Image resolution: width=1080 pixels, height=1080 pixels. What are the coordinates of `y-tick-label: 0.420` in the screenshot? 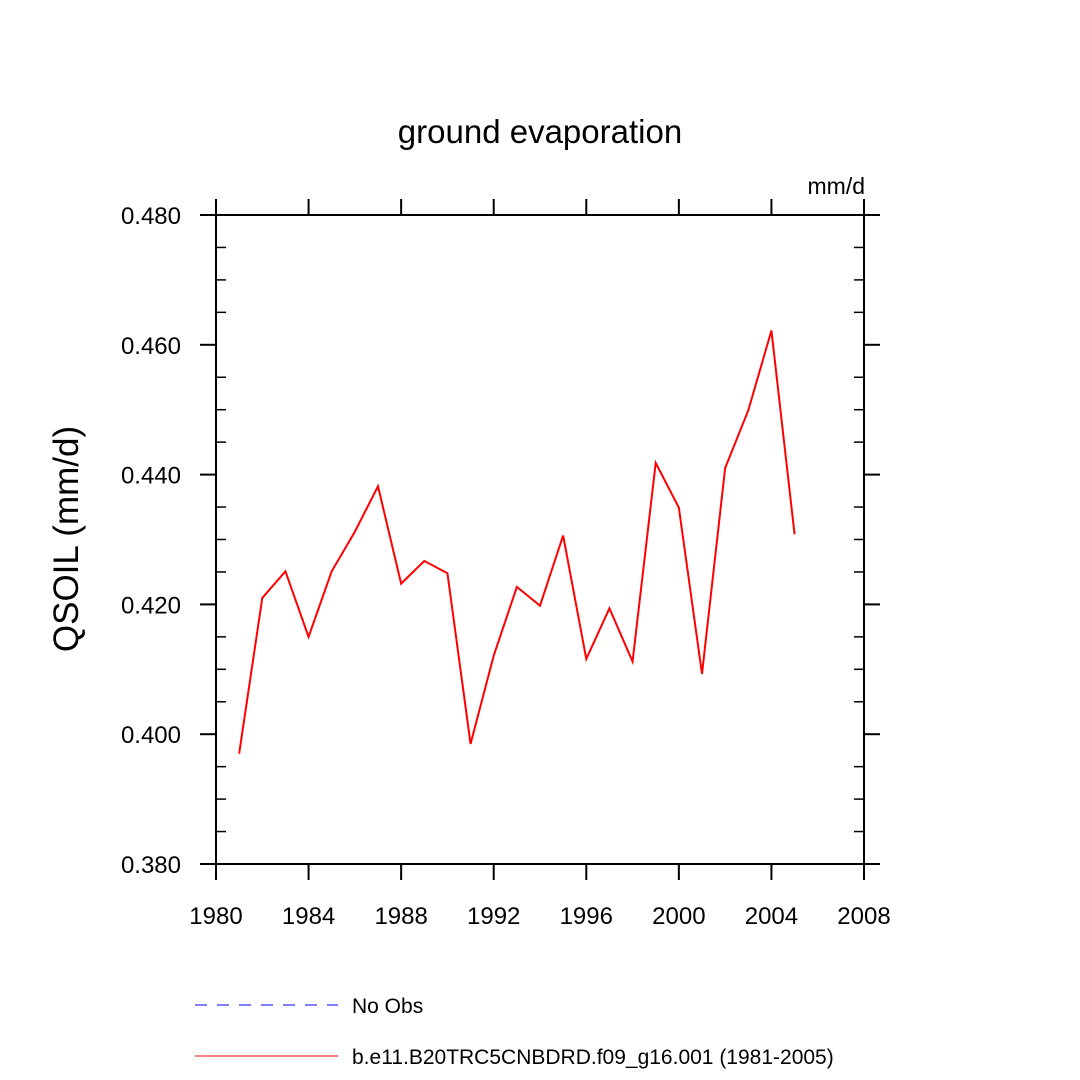 It's located at (151, 605).